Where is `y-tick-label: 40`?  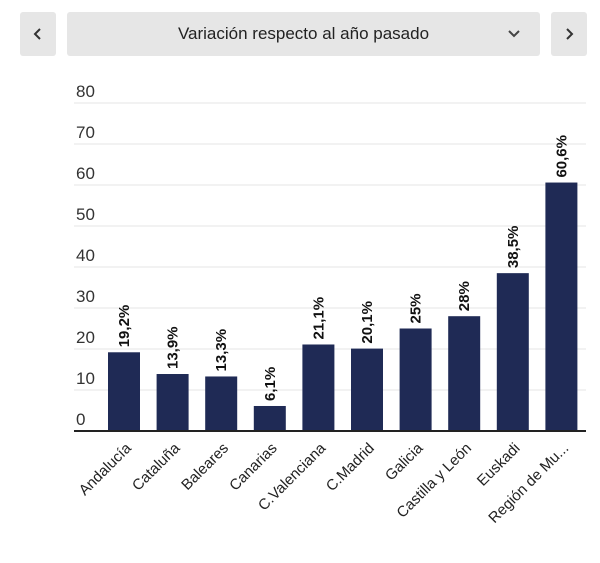 y-tick-label: 40 is located at coordinates (85, 255).